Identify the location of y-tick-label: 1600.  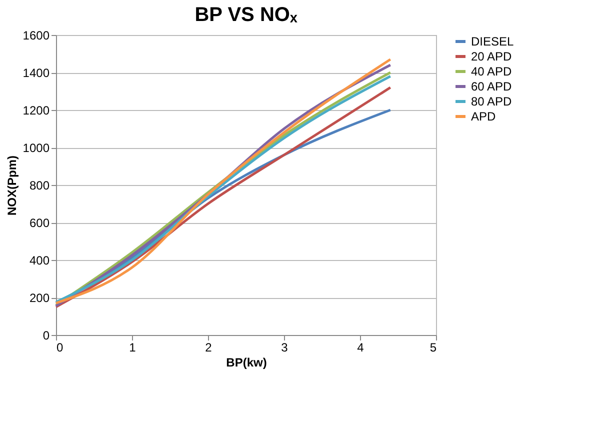
(36, 35).